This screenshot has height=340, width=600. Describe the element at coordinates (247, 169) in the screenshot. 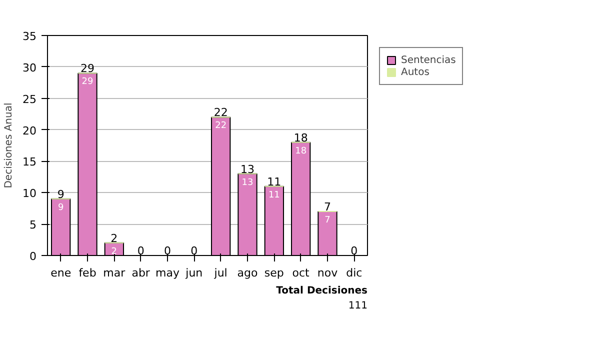

I see `total-label: 13` at that location.